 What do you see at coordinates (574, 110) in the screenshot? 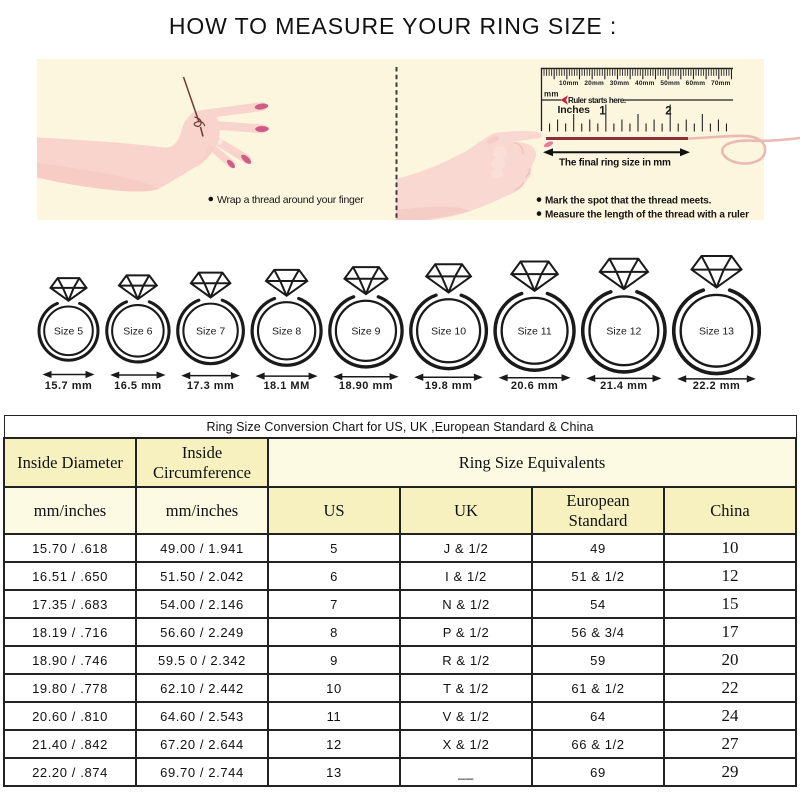
I see `svg-text: Inches` at bounding box center [574, 110].